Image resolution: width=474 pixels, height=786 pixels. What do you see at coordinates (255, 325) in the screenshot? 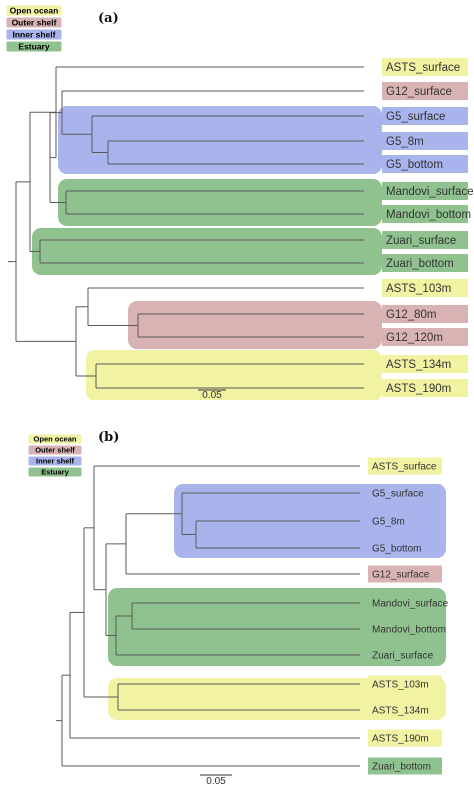
I see `clade-highlight-outer-shelf` at bounding box center [255, 325].